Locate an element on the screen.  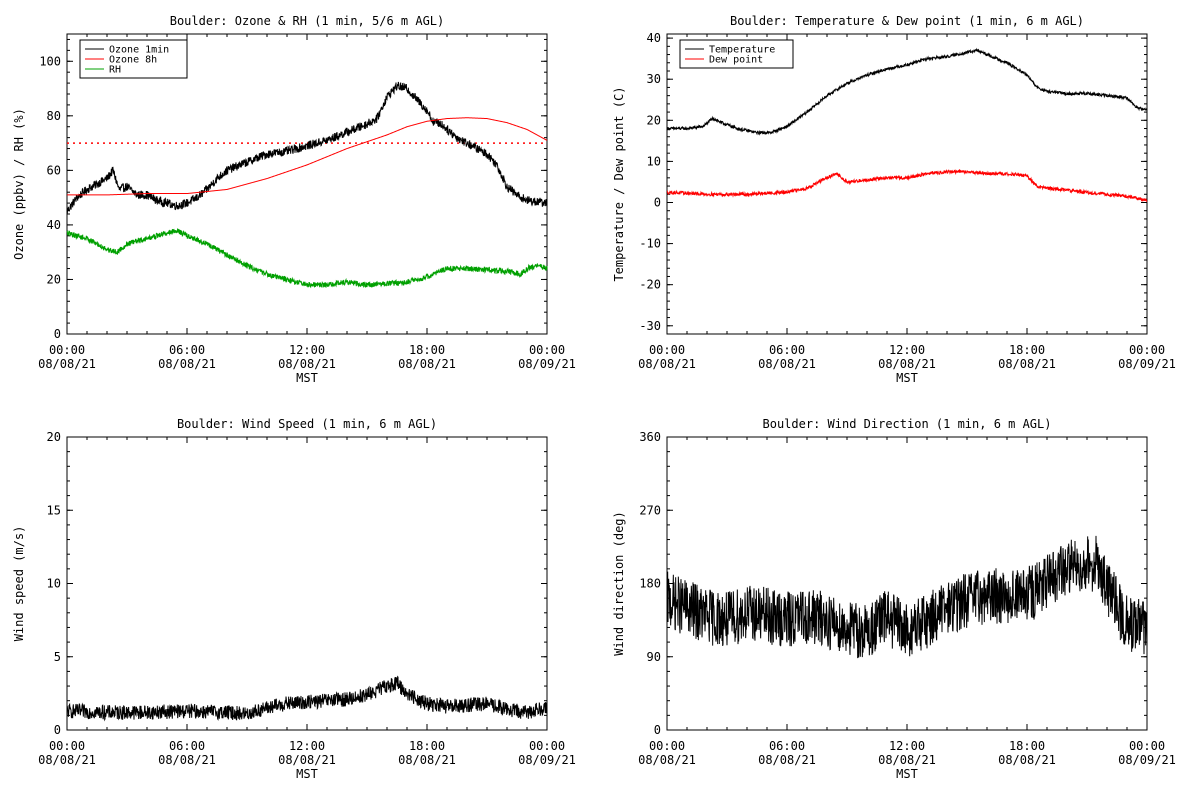
y-axis-label: Wind direction (deg) is located at coordinates (619, 583).